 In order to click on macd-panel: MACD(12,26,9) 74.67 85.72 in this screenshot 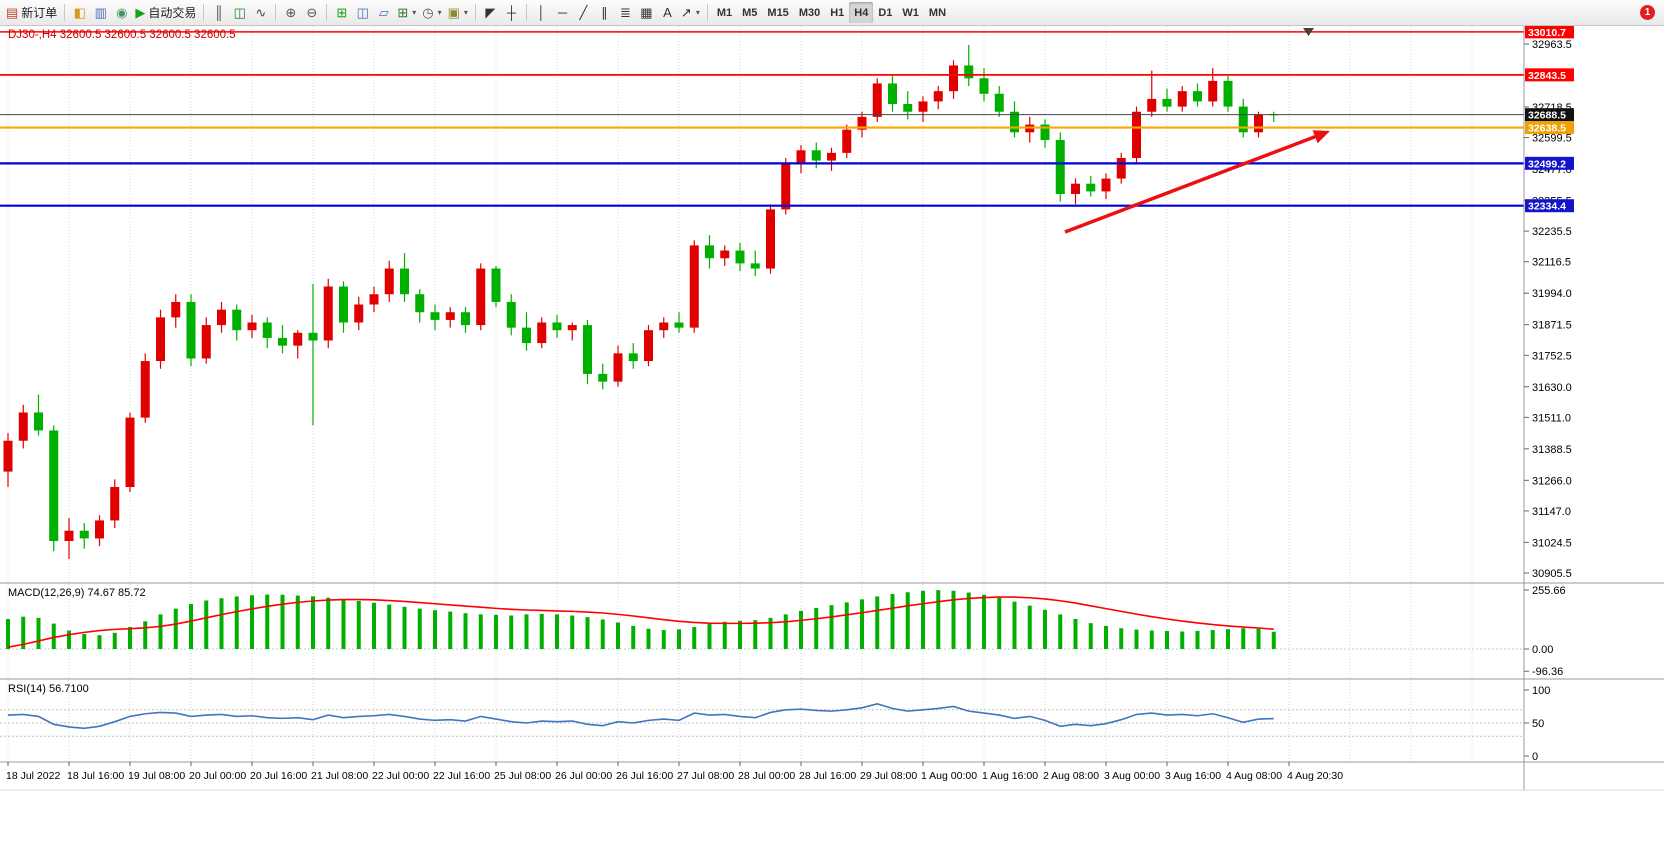, I will do `click(762, 618)`.